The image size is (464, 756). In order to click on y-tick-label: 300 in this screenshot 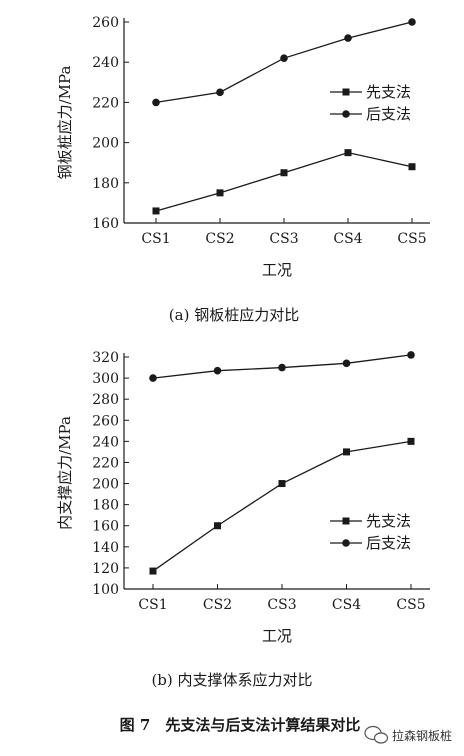, I will do `click(105, 379)`.